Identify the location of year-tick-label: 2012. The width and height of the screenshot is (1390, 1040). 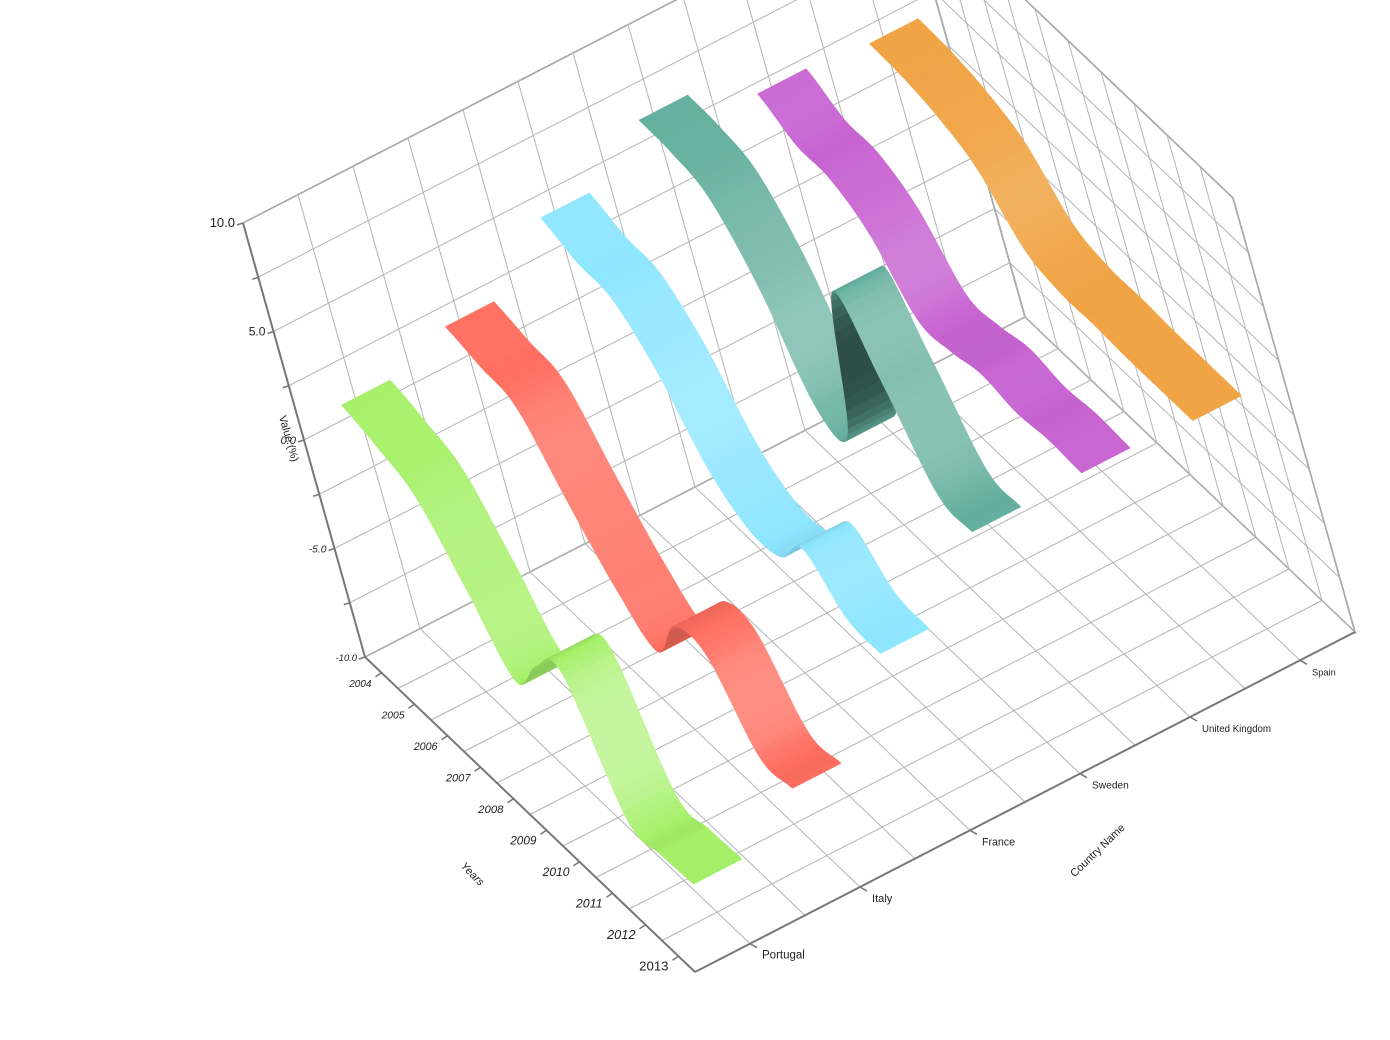
(620, 934).